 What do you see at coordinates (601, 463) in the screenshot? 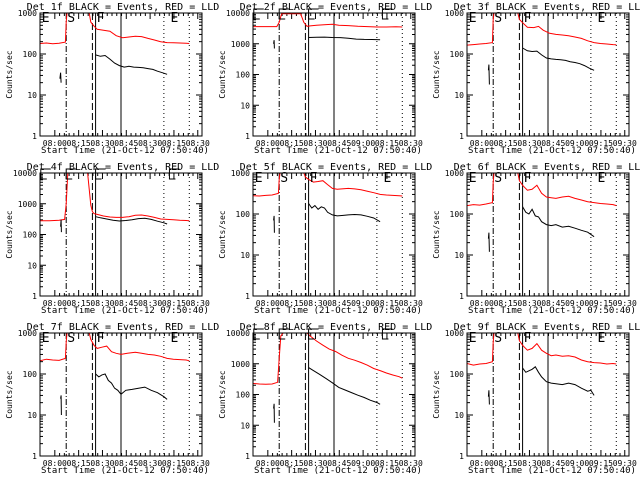
I see `x-tick-label: 09:15` at bounding box center [601, 463].